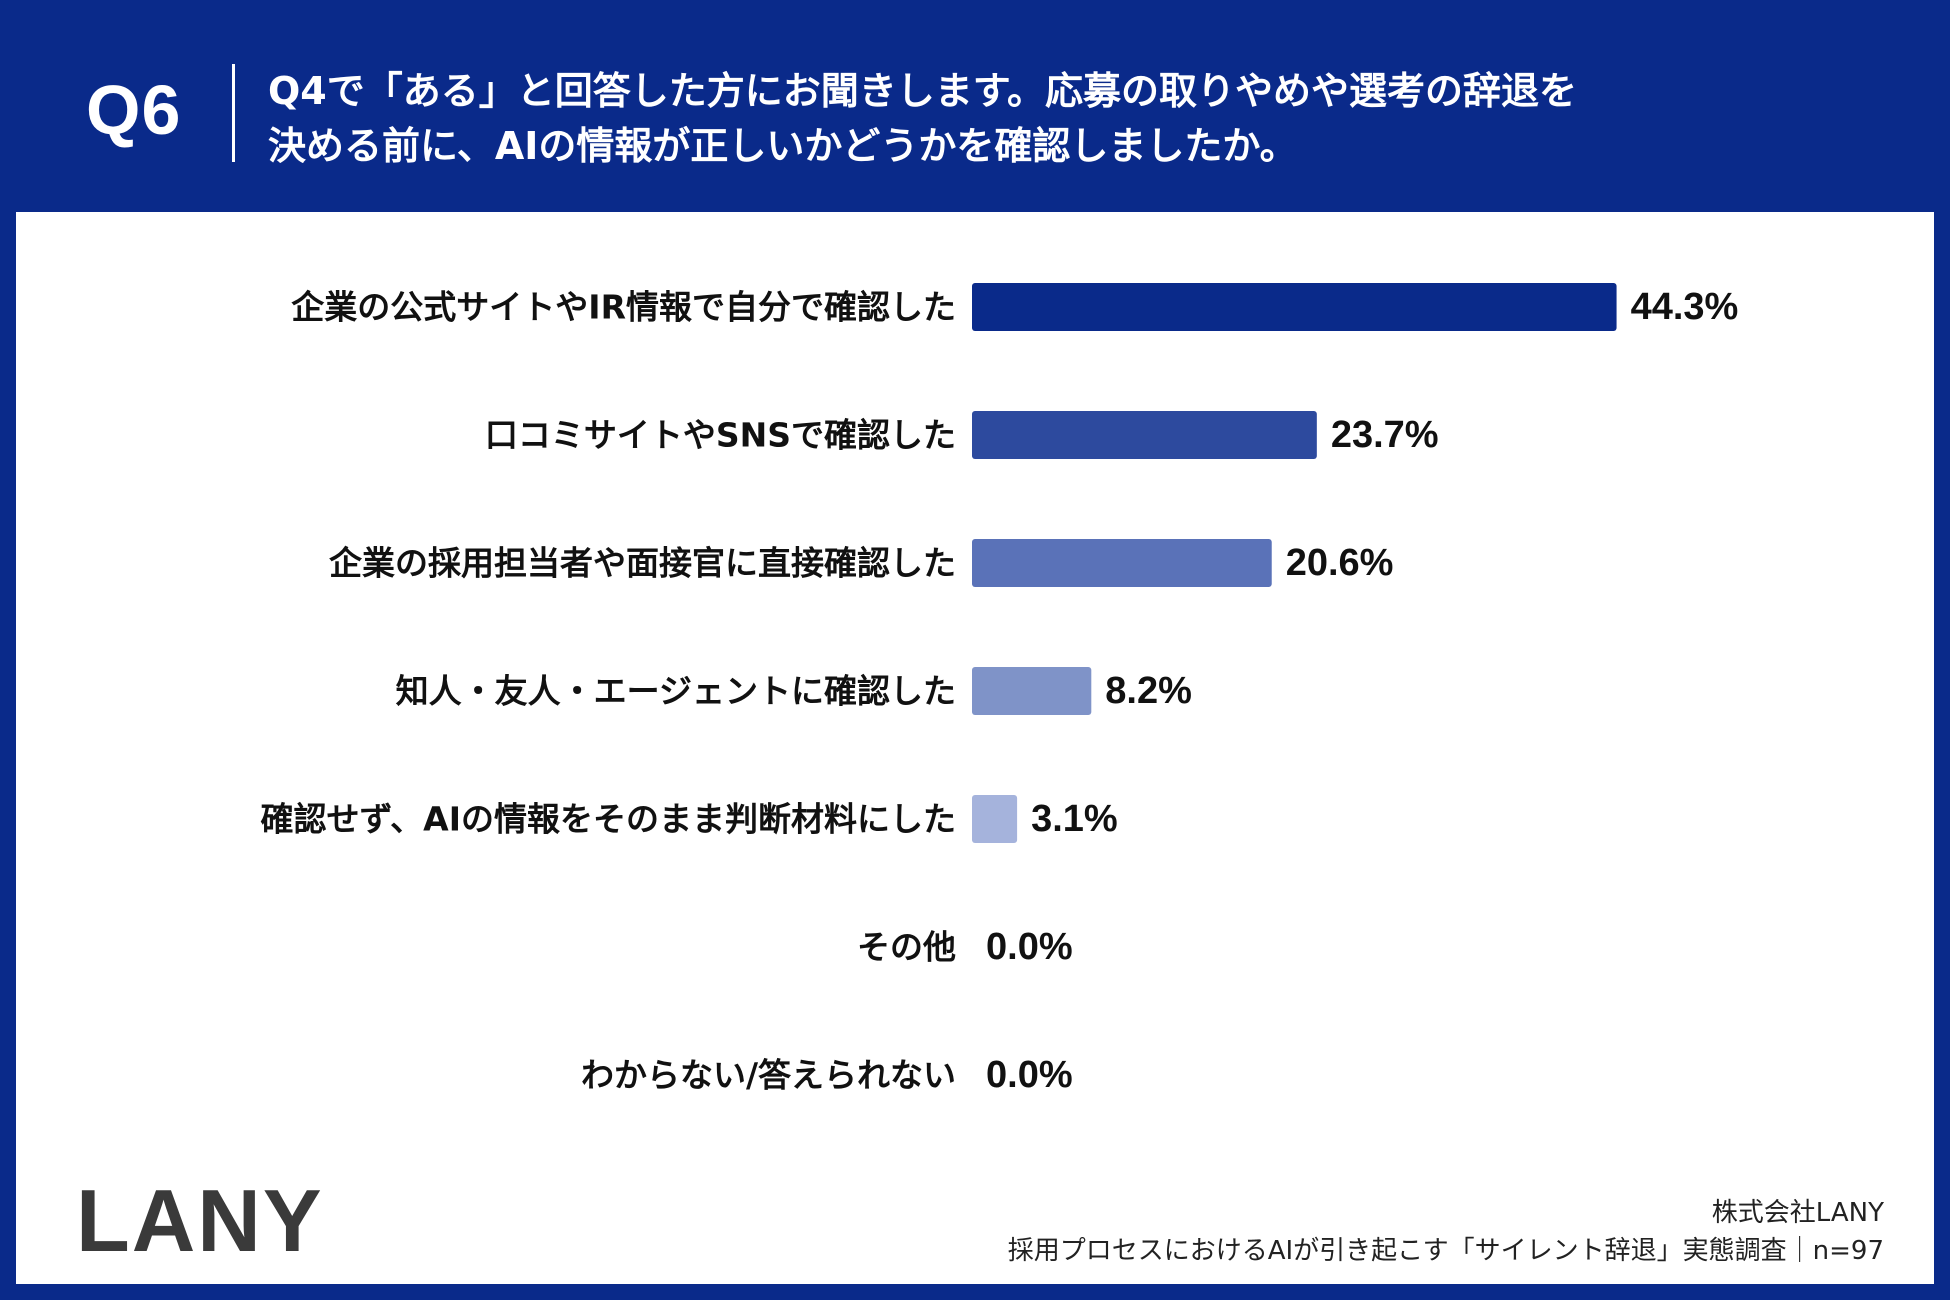  What do you see at coordinates (1340, 563) in the screenshot?
I see `value-label: 20.6%` at bounding box center [1340, 563].